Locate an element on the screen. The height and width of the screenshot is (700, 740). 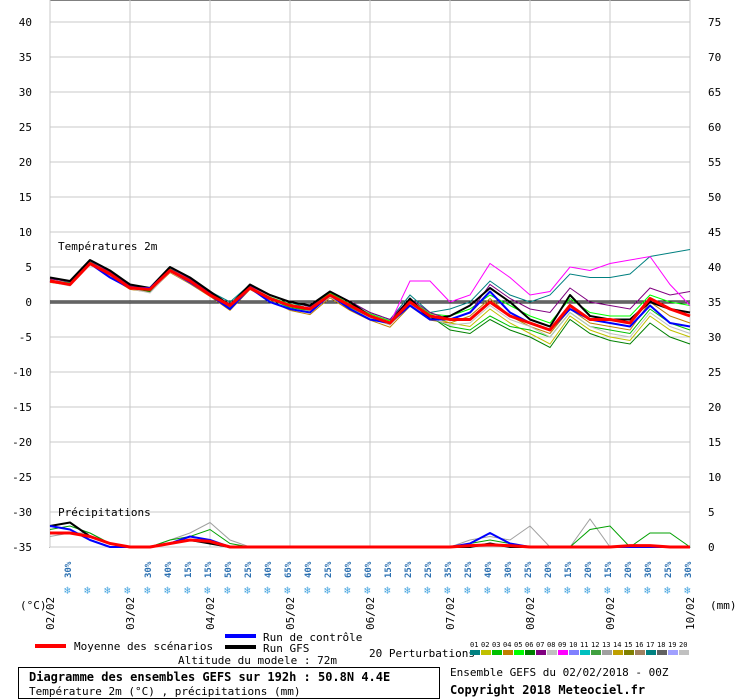
perturb-number: 11 is located at coordinates (584, 645).